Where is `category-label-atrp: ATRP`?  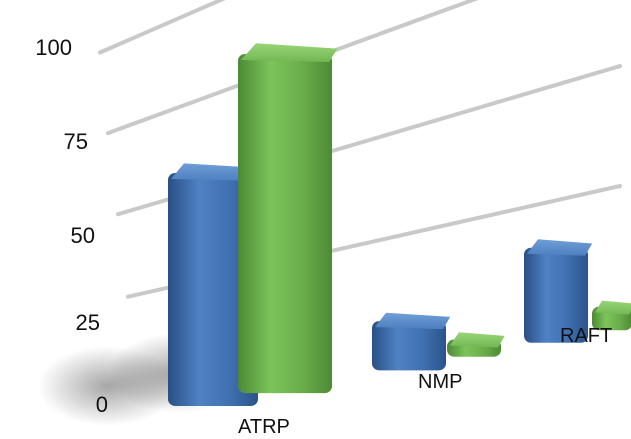 category-label-atrp: ATRP is located at coordinates (264, 427).